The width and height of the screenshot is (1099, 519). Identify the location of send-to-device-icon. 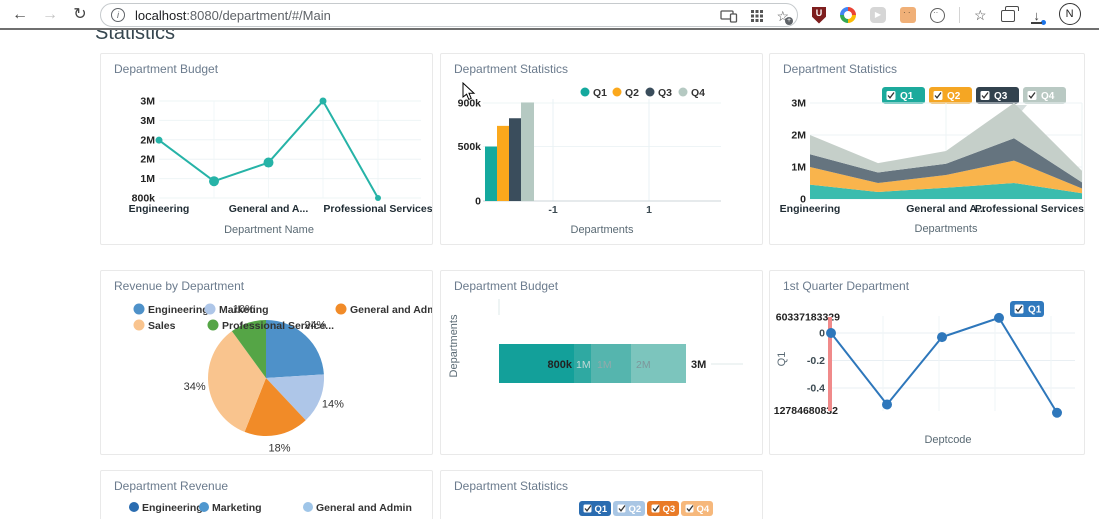
(729, 16).